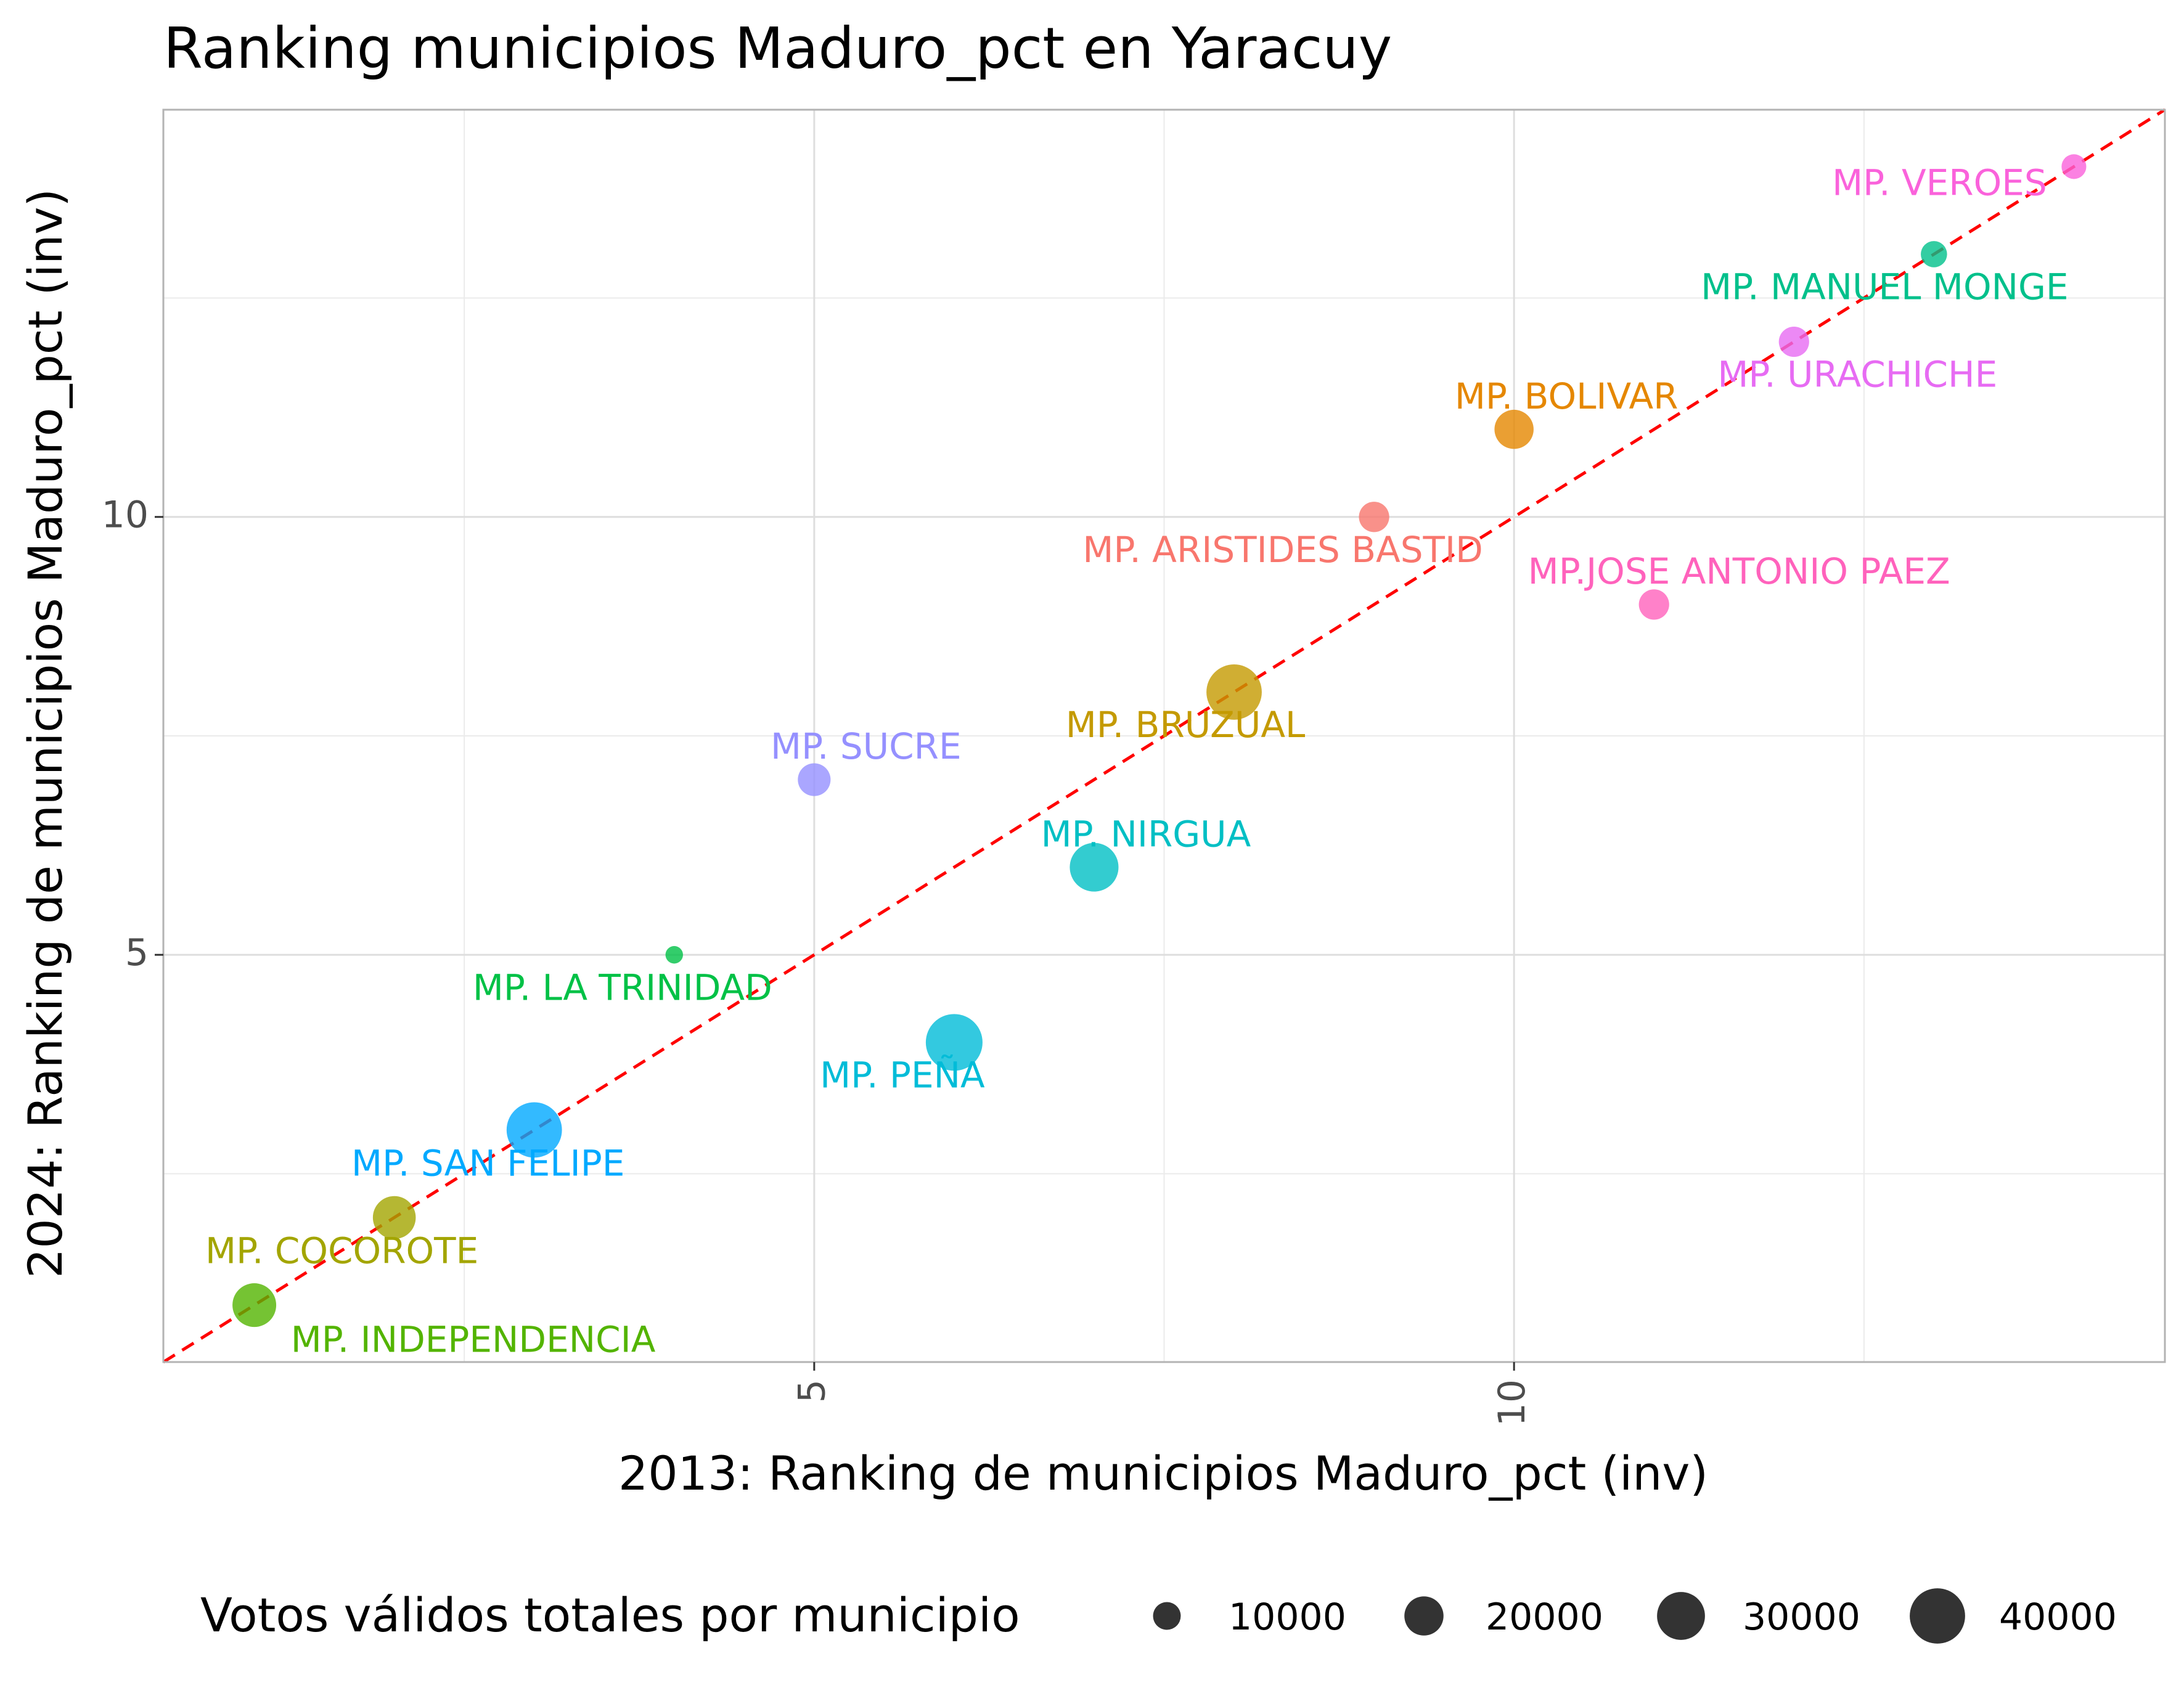 The height and width of the screenshot is (1701, 2184). What do you see at coordinates (488, 1164) in the screenshot?
I see `point-label: MP. SAN FELIPE` at bounding box center [488, 1164].